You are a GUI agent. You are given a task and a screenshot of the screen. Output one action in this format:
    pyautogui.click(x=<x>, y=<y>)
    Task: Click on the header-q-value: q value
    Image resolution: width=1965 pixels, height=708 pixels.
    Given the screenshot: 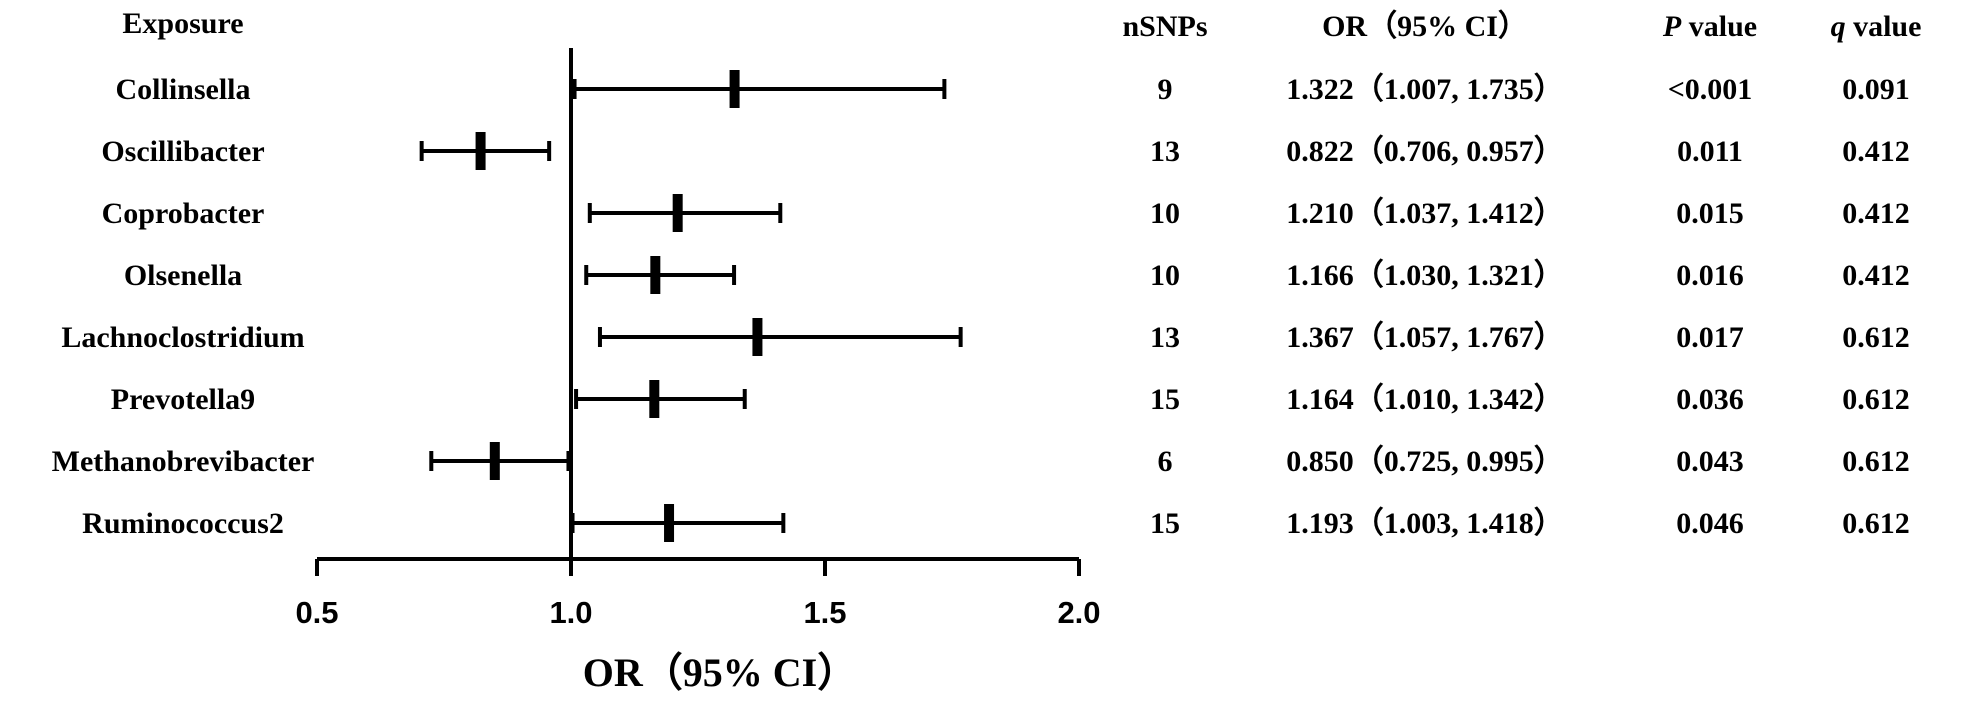 What is the action you would take?
    pyautogui.click(x=1876, y=26)
    